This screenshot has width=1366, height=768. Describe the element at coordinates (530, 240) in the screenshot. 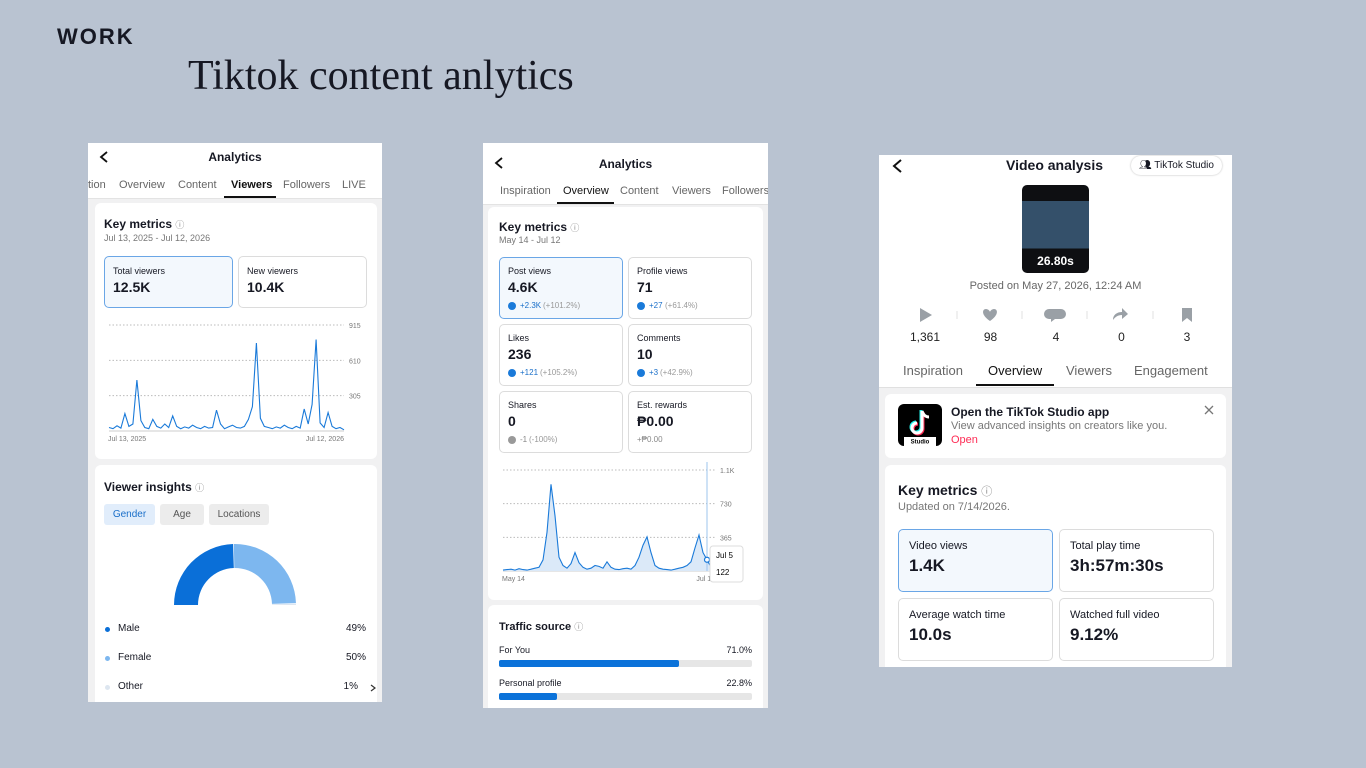

I see `date-range: May 14 - Jul 12` at that location.